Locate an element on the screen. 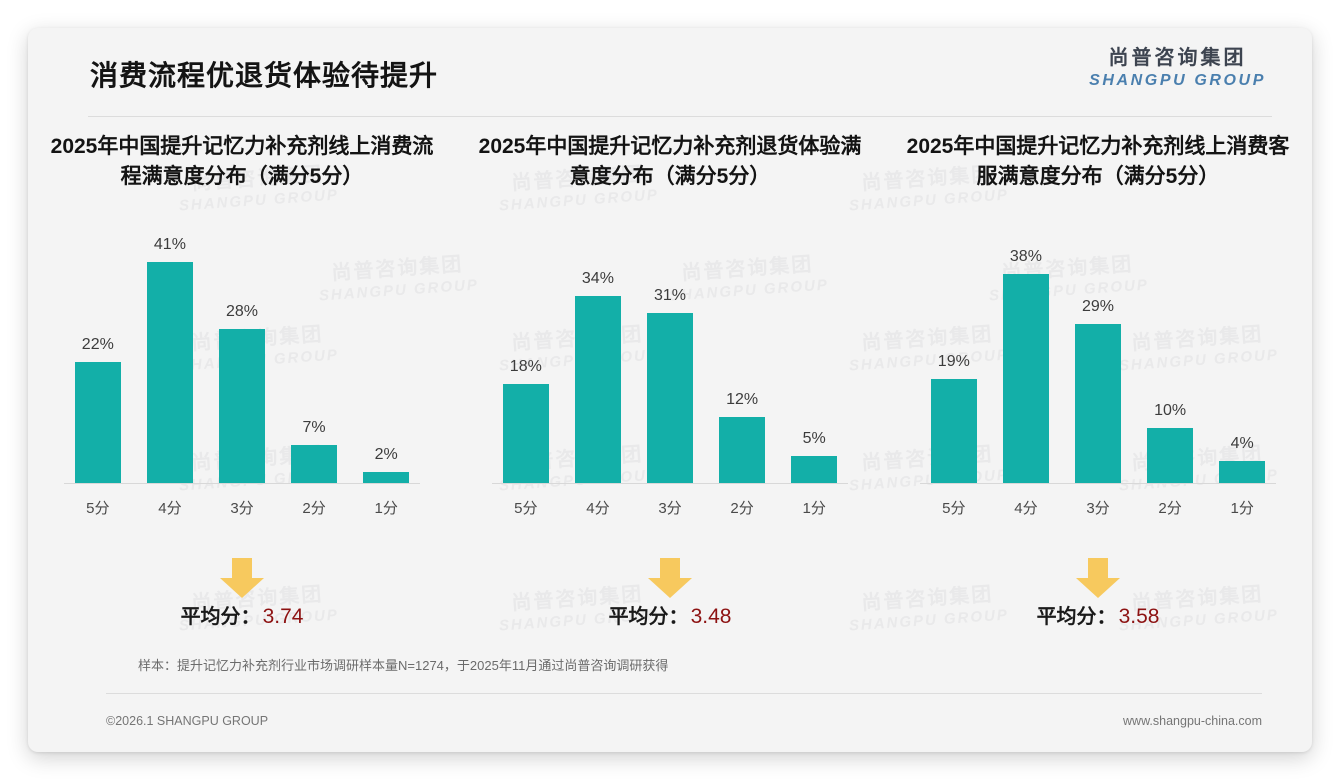  logo-english-text: SHANGPU GROUP is located at coordinates (1177, 80).